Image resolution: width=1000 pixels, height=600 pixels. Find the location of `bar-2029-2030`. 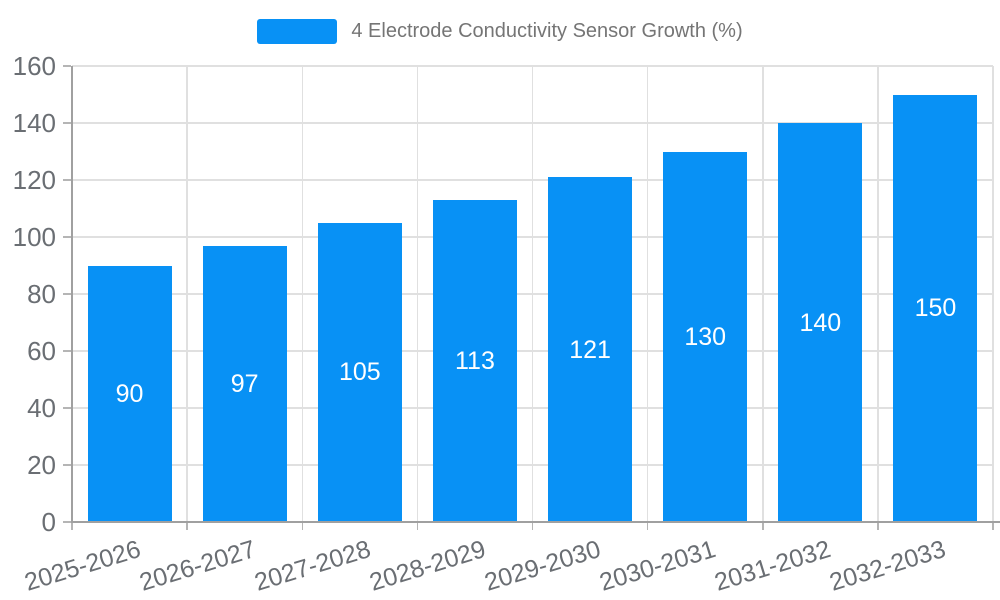

bar-2029-2030 is located at coordinates (590, 349).